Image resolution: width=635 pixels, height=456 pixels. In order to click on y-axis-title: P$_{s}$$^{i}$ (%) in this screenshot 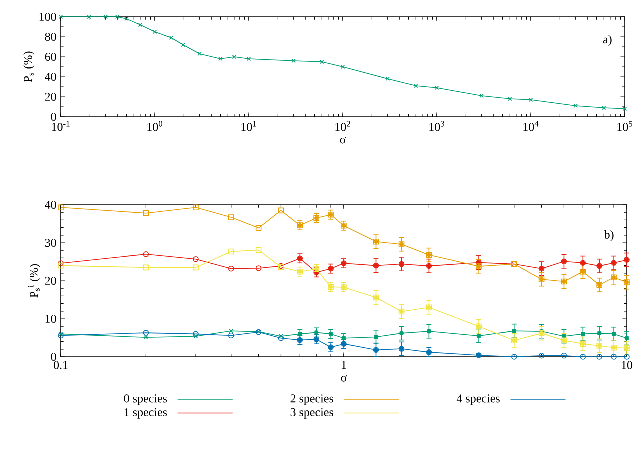, I will do `click(34, 281)`.